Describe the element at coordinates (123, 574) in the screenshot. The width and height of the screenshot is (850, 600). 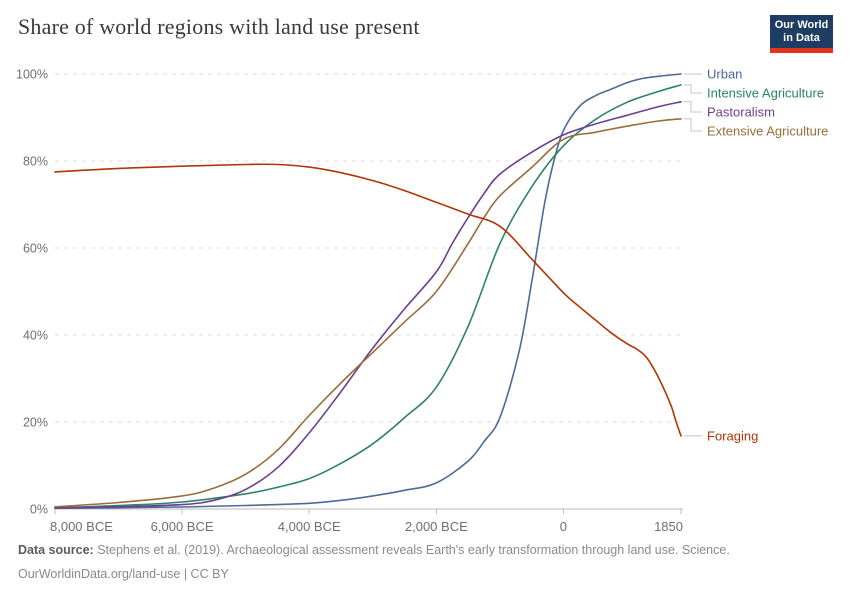
I see `citation-line: OurWorldinData.org/land-use | CC BY` at that location.